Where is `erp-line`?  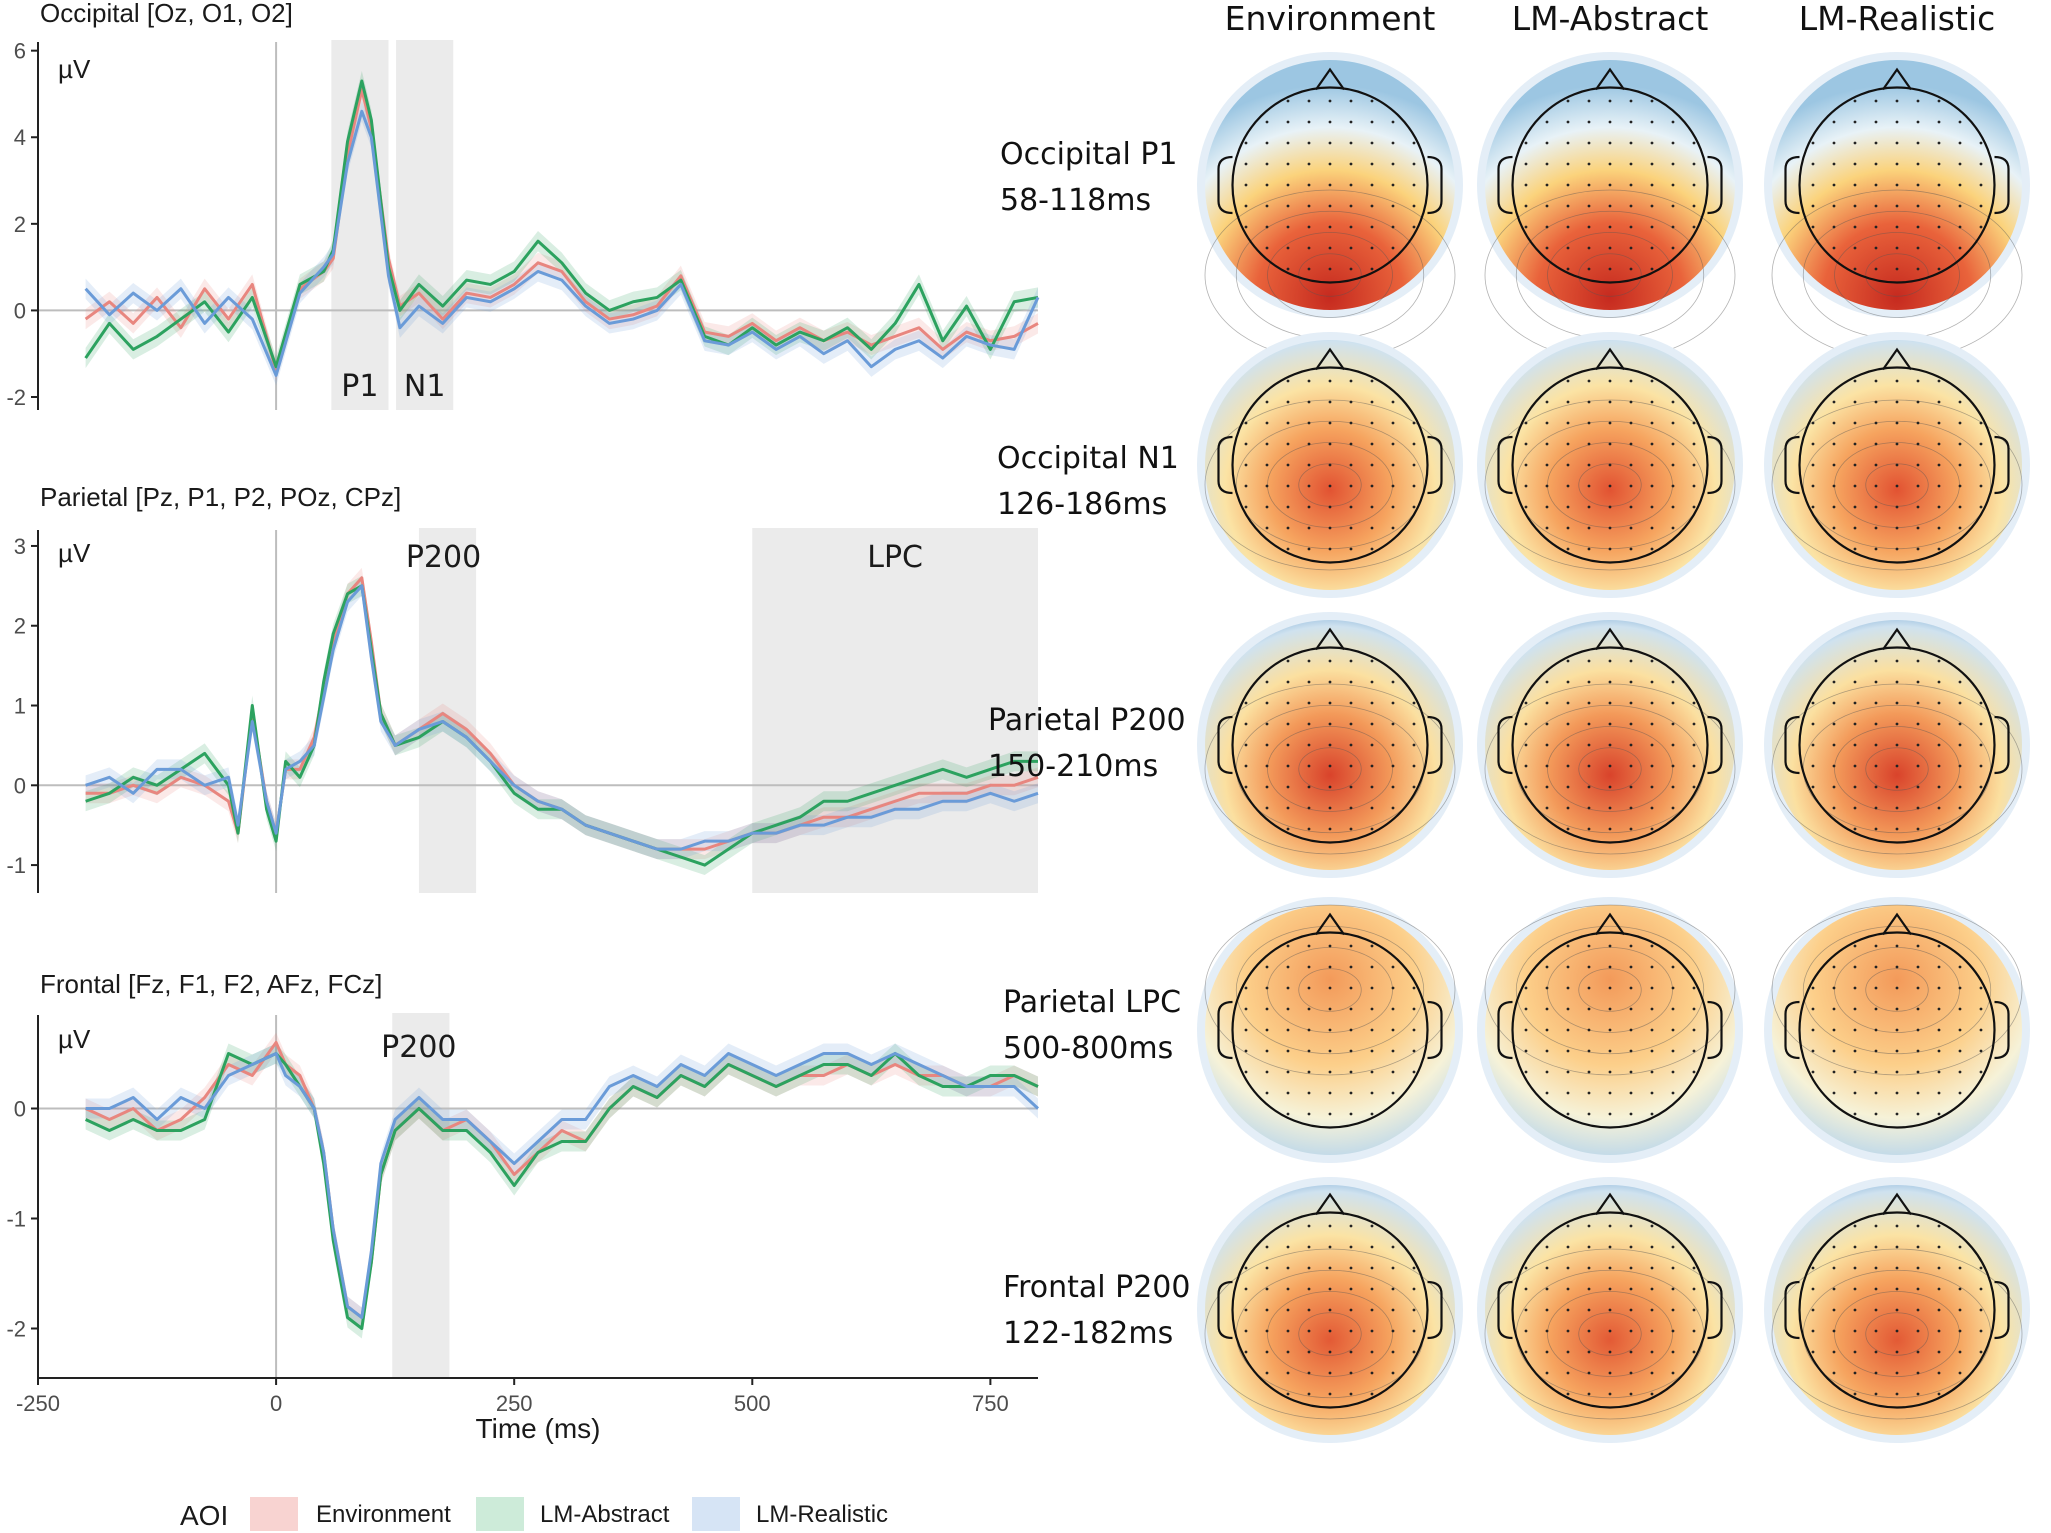
erp-line is located at coordinates (562, 243).